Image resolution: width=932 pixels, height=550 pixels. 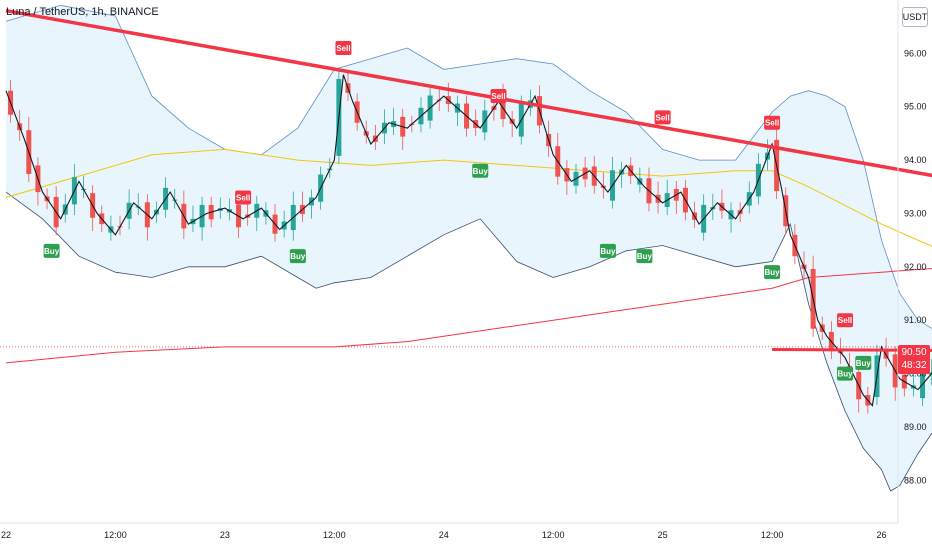 I want to click on price-tick-label: 88.00, so click(x=915, y=480).